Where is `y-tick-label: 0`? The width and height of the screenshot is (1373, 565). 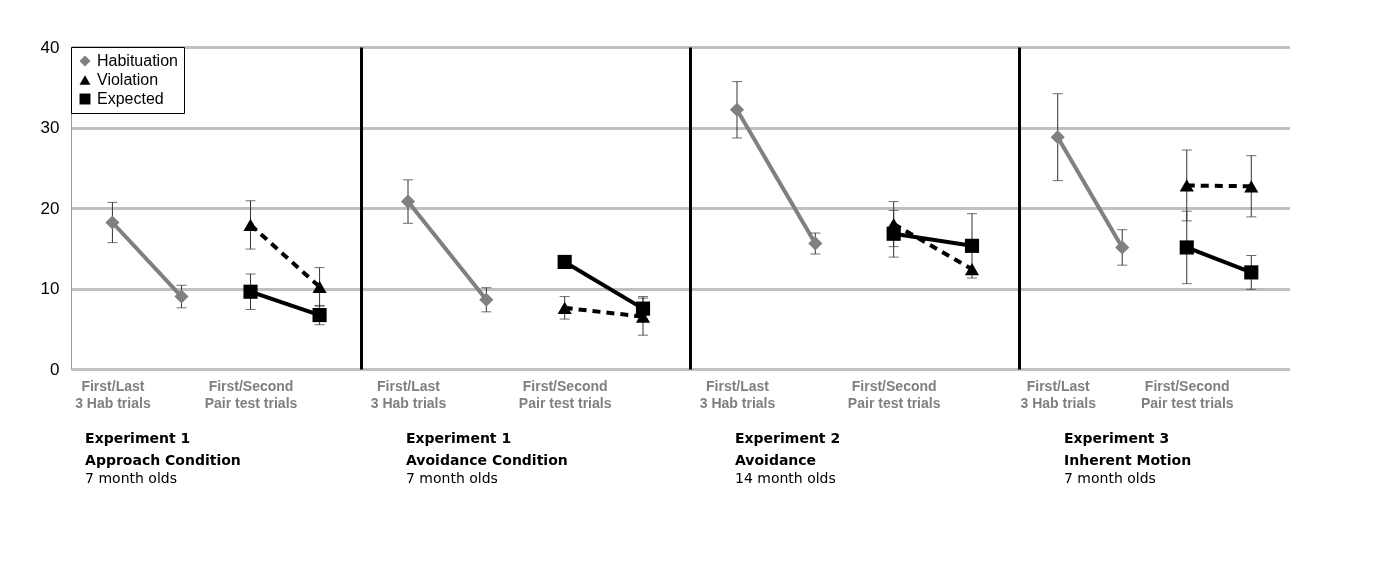 y-tick-label: 0 is located at coordinates (55, 369).